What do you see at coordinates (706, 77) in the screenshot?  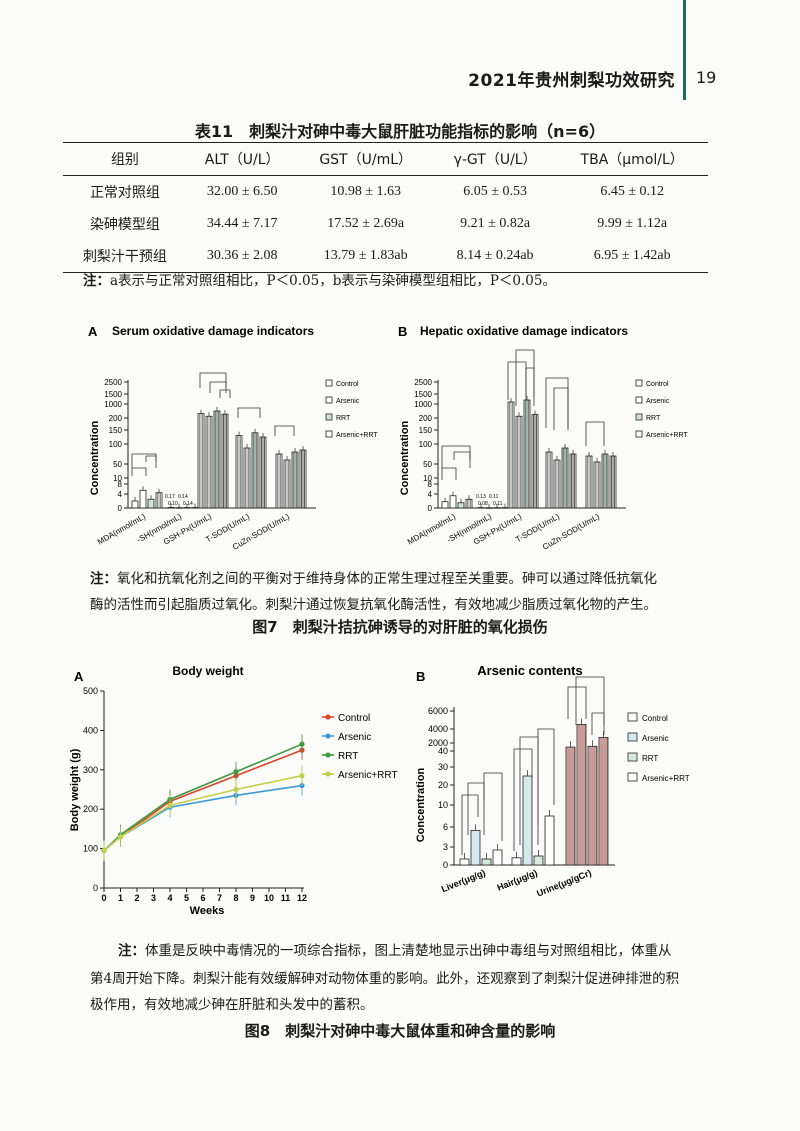 I see `page-number: 19` at bounding box center [706, 77].